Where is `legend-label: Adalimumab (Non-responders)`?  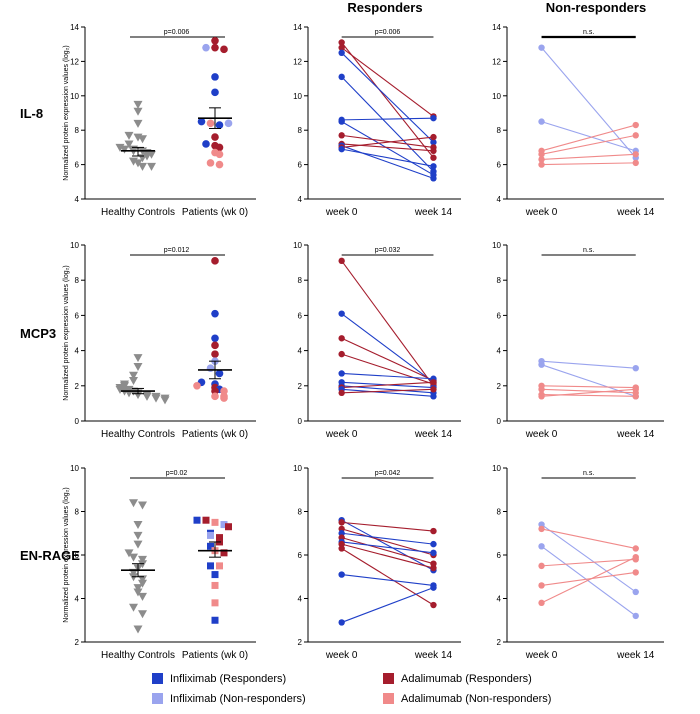 legend-label: Adalimumab (Non-responders) is located at coordinates (476, 699).